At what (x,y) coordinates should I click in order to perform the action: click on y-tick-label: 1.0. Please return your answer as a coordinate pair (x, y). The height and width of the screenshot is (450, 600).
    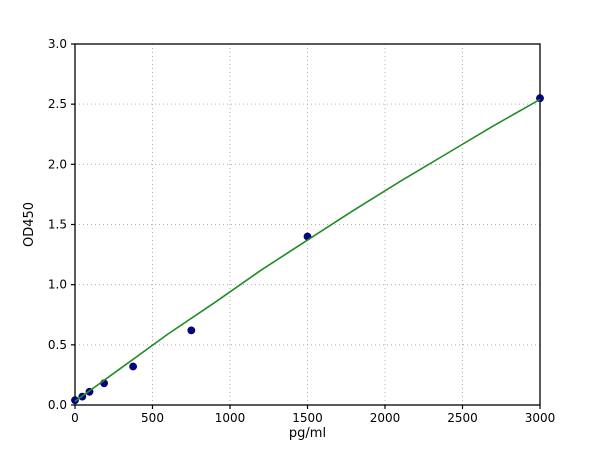
    Looking at the image, I should click on (57, 285).